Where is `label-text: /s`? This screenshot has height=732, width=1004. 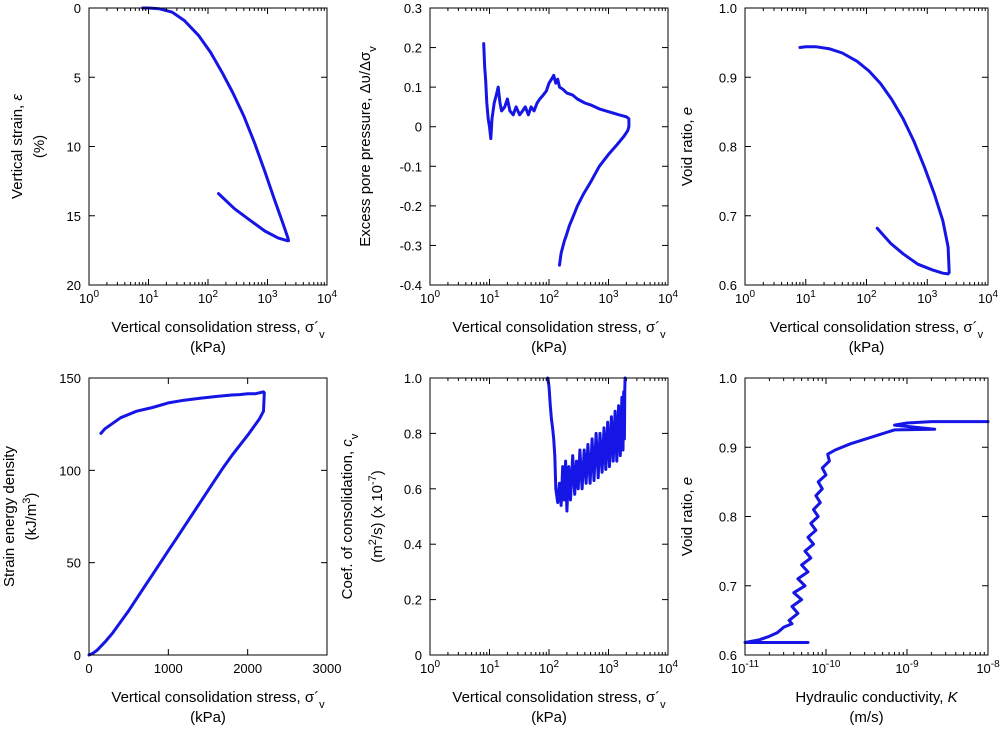 label-text: /s is located at coordinates (377, 534).